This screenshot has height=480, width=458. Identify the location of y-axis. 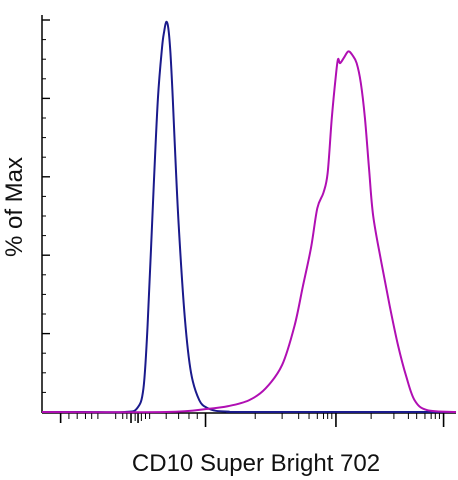
(45, 214).